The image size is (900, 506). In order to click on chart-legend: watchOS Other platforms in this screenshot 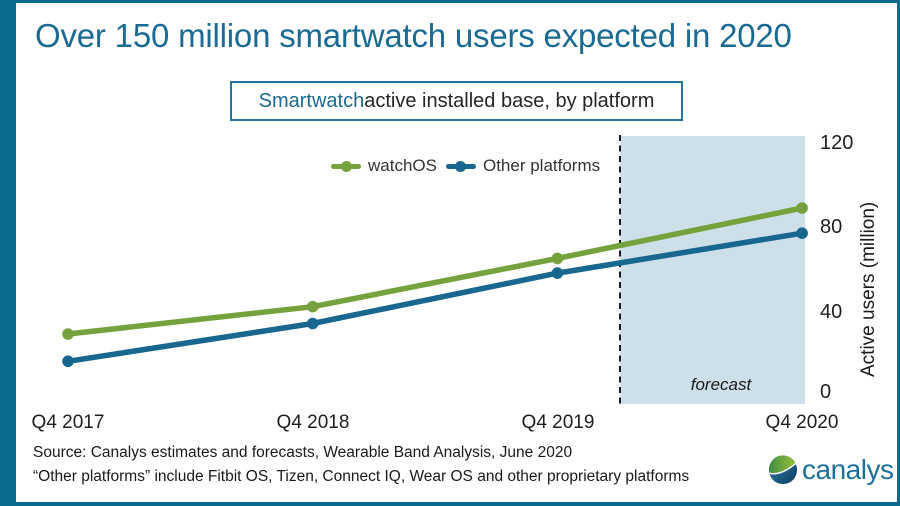, I will do `click(465, 166)`.